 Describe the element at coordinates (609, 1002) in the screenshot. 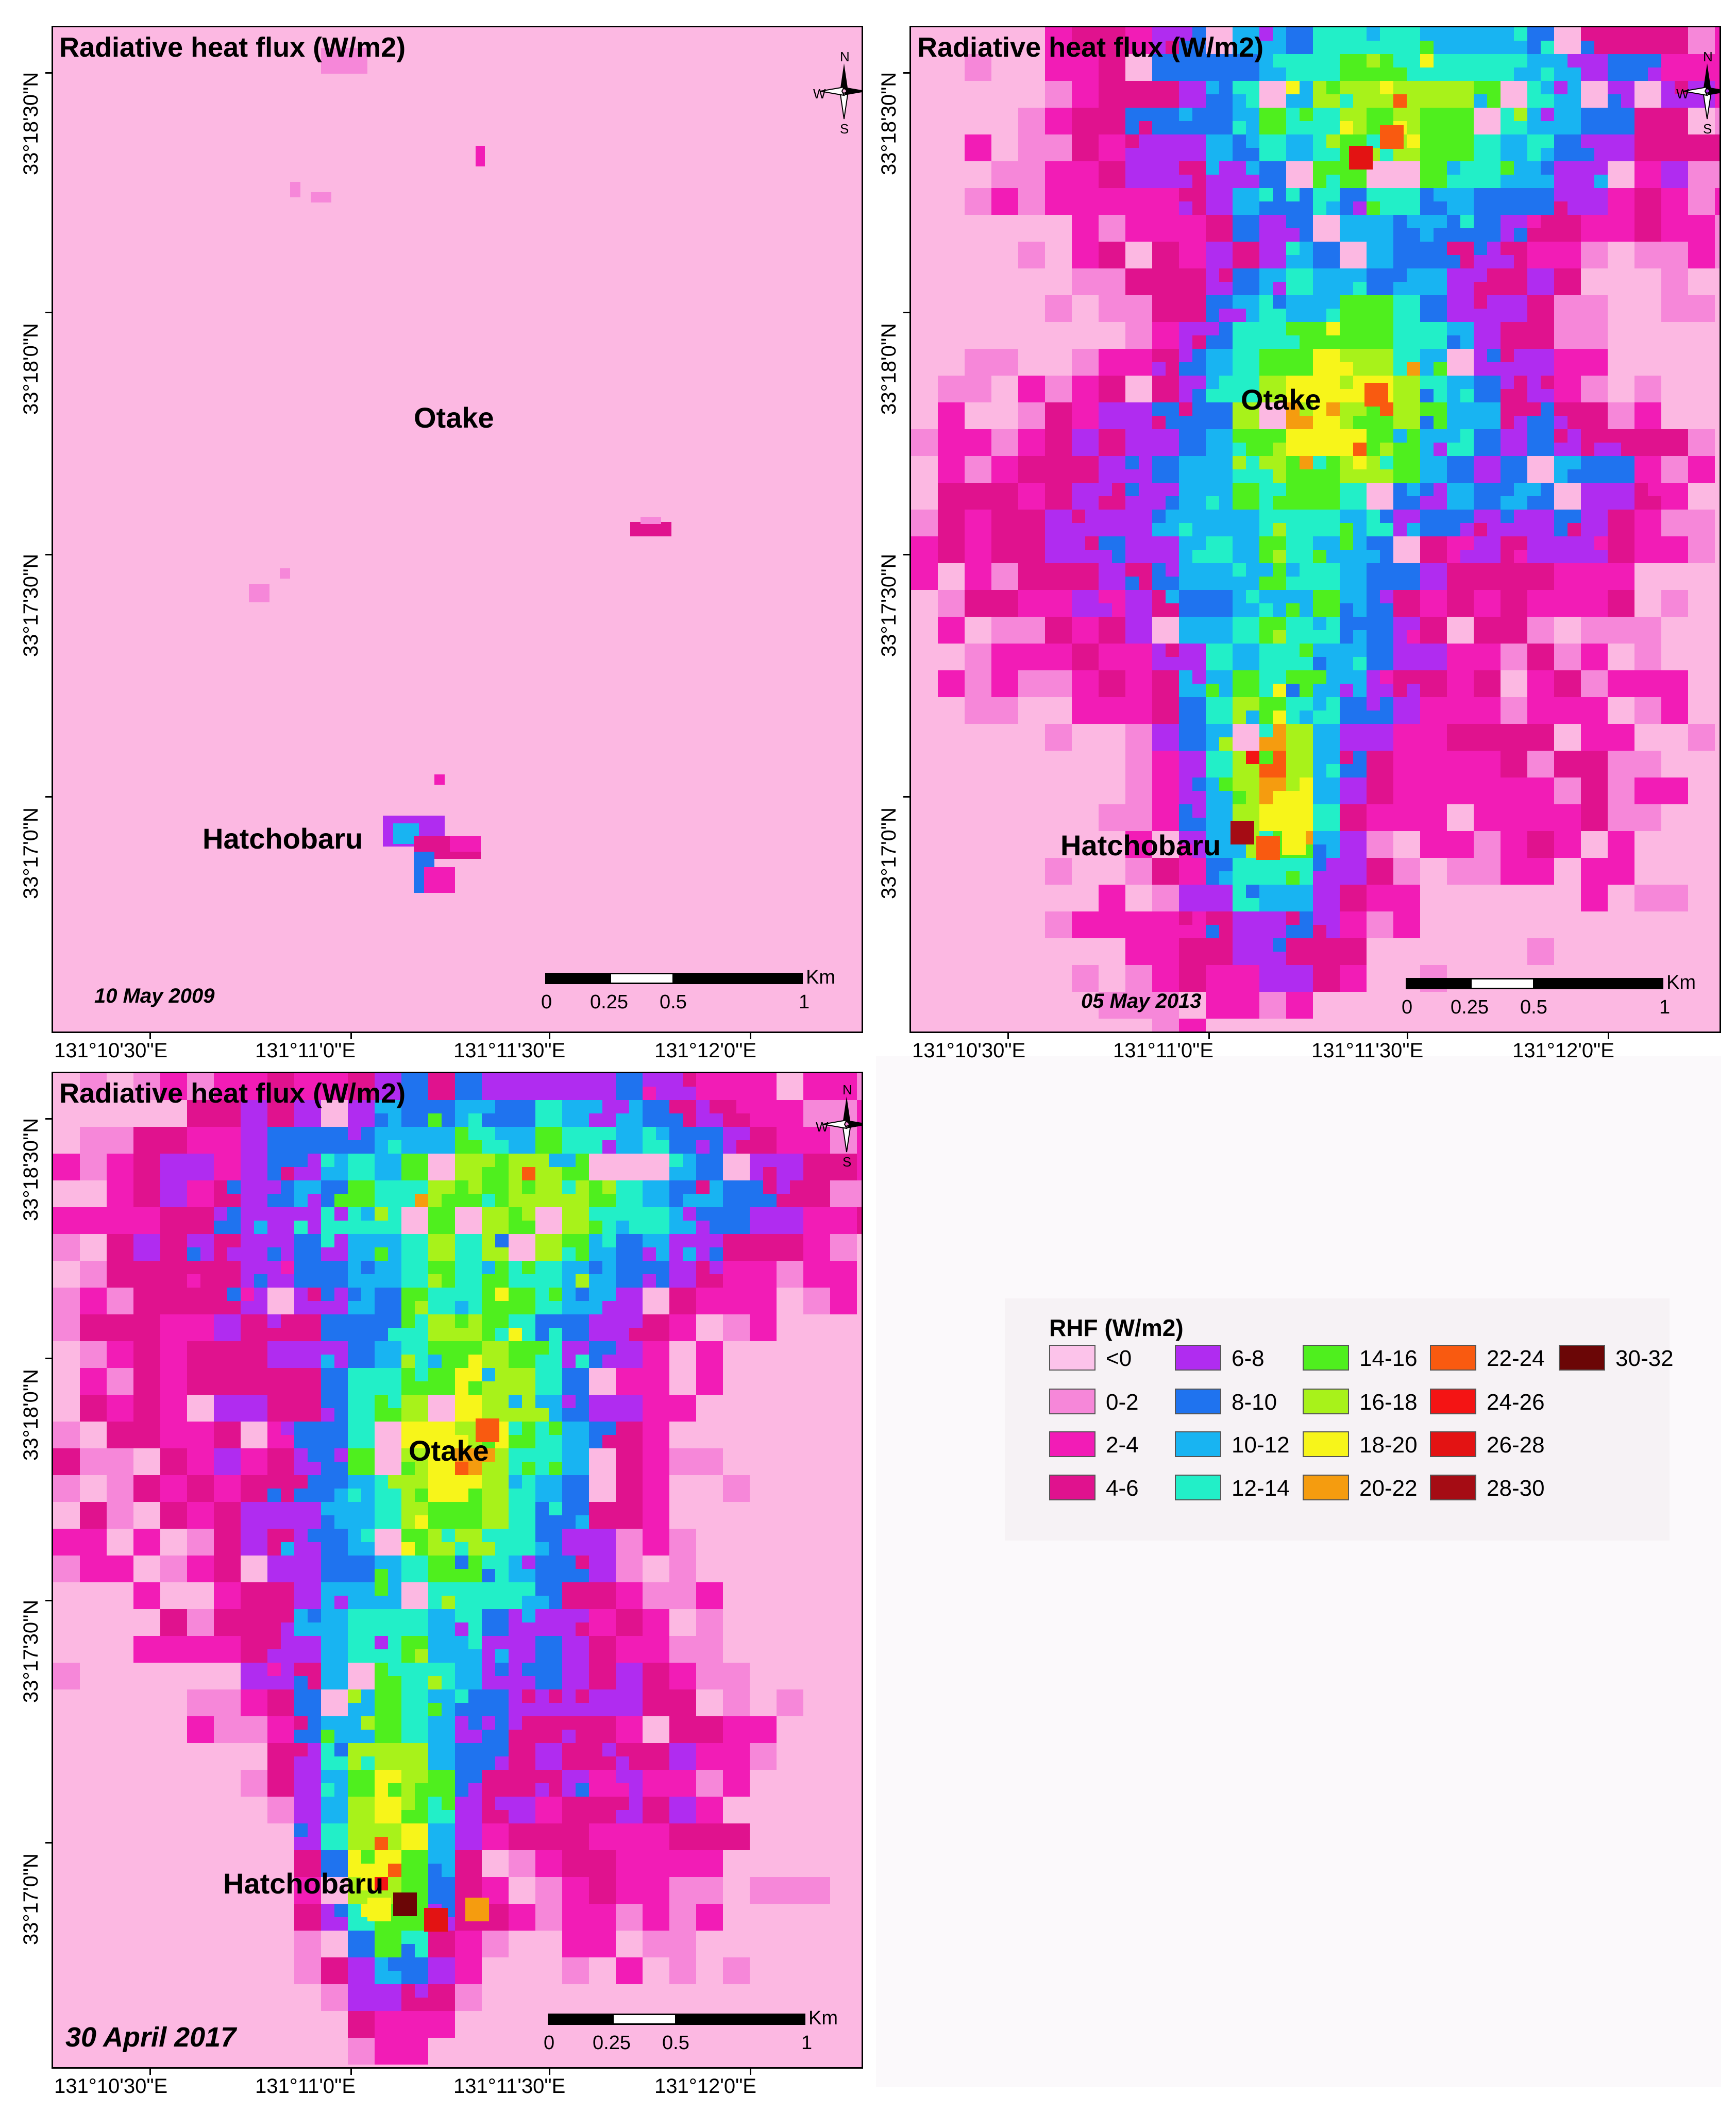

I see `scale-tick-label: 0.25` at that location.